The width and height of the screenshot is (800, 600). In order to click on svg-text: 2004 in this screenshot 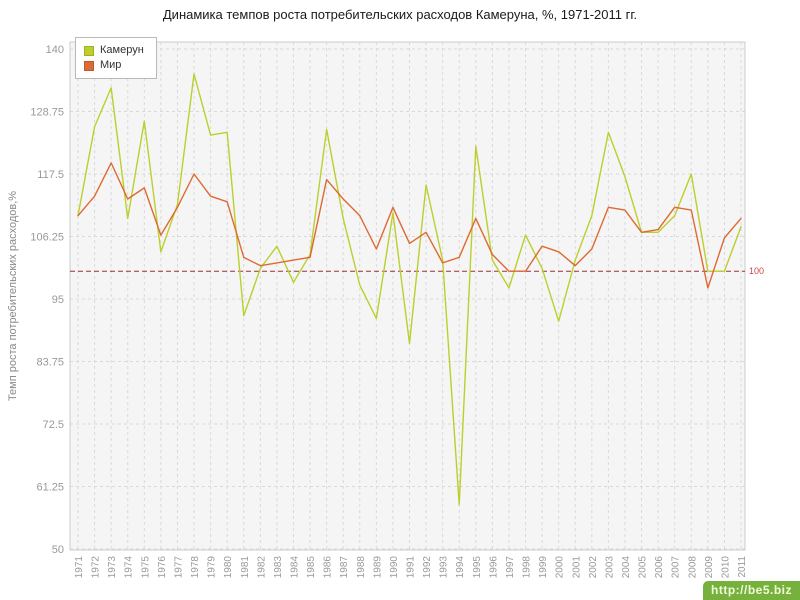, I will do `click(626, 567)`.